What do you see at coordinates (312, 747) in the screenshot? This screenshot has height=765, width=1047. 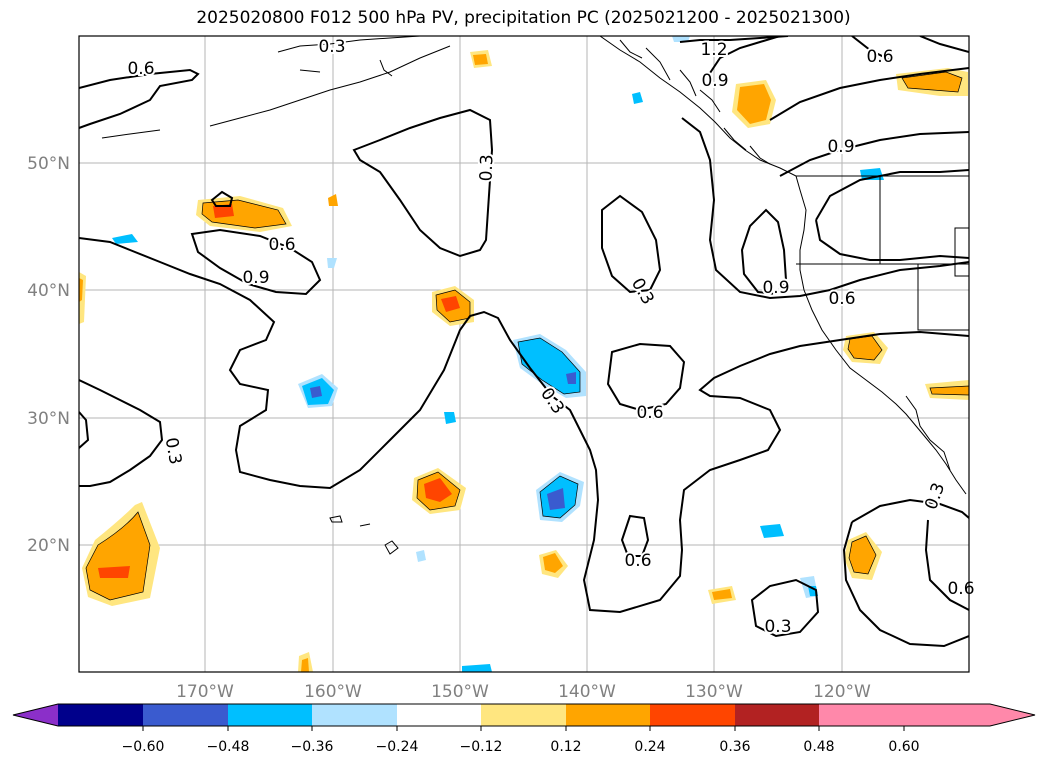 I see `colorbar-tick-label: −0.36` at bounding box center [312, 747].